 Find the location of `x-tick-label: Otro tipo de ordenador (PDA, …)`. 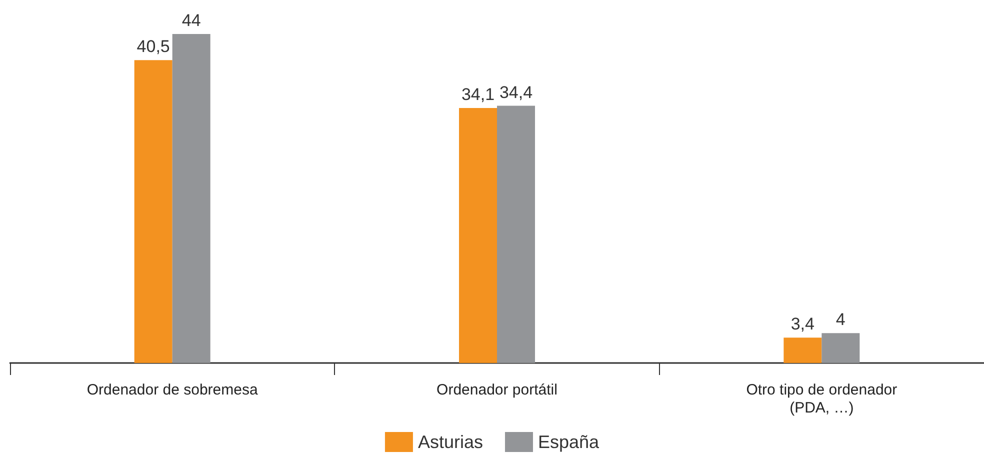

x-tick-label: Otro tipo de ordenador (PDA, …) is located at coordinates (822, 399).